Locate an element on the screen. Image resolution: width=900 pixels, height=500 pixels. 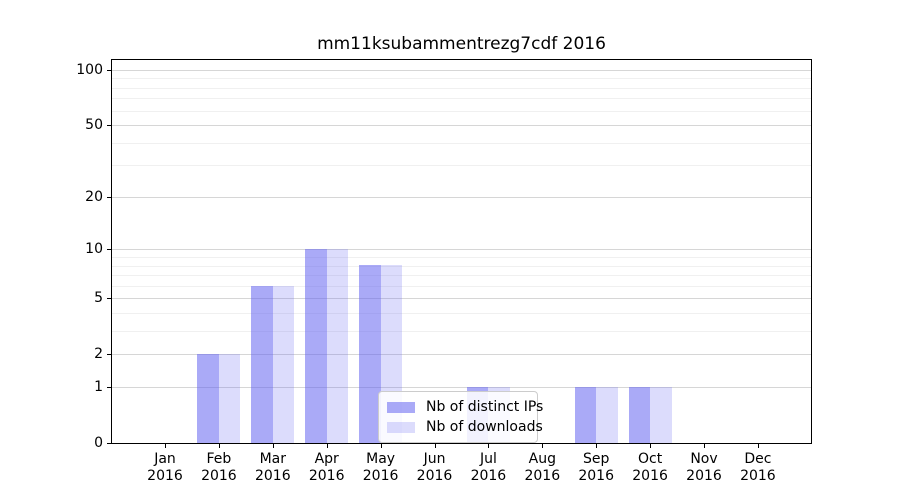
legend: Nb of distinct IPs Nb of downloads is located at coordinates (460, 417).